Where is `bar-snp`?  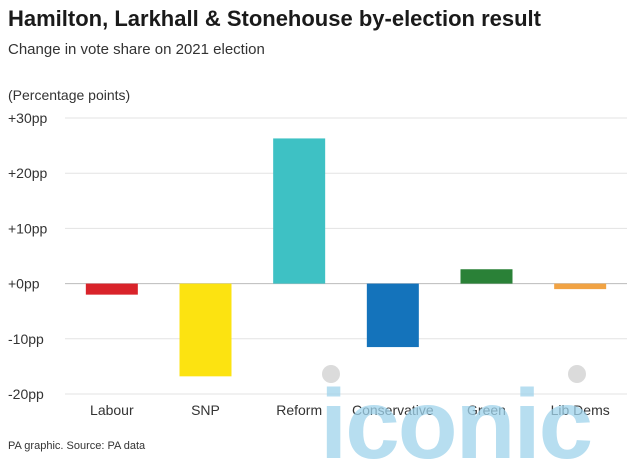 bar-snp is located at coordinates (205, 330).